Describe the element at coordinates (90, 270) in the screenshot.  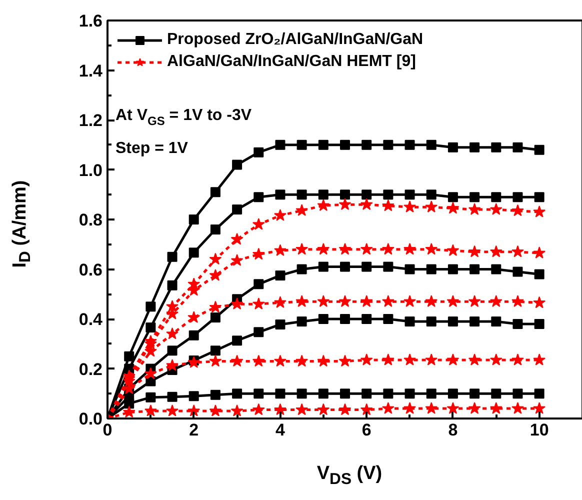
I see `y-tick-label: 0.6` at that location.